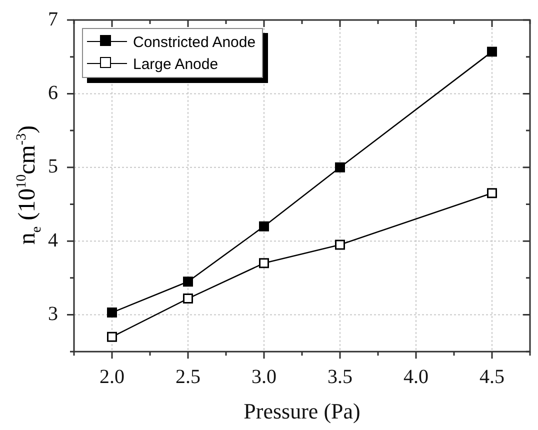 The image size is (538, 430). Describe the element at coordinates (175, 64) in the screenshot. I see `legend-label: Large Anode` at that location.